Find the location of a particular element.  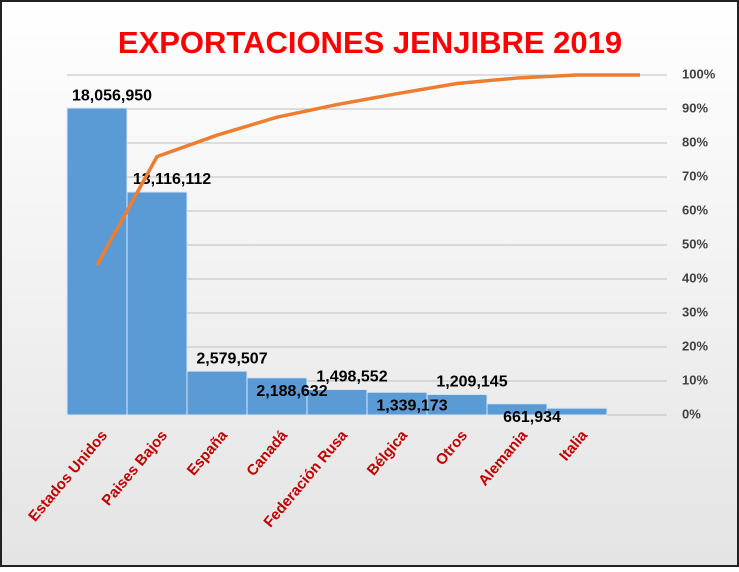

chart-title: EXPORTACIONES JENJIBRE 2019 is located at coordinates (370, 42).